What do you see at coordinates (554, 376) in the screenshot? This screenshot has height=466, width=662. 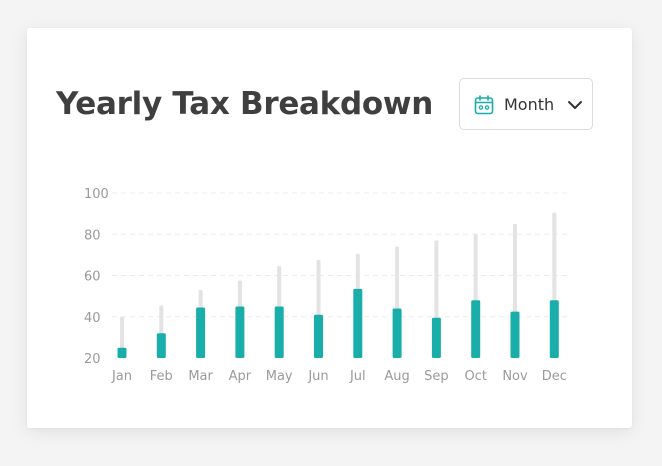 I see `x-tick-label: Dec` at bounding box center [554, 376].